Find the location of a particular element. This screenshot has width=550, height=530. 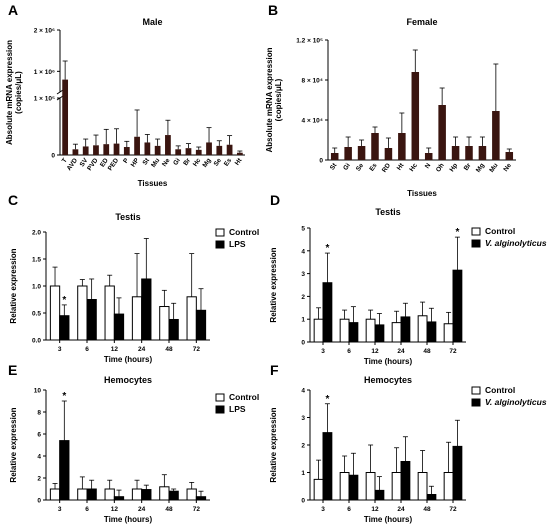

y-tick-label: 1 is located at coordinates (303, 320).